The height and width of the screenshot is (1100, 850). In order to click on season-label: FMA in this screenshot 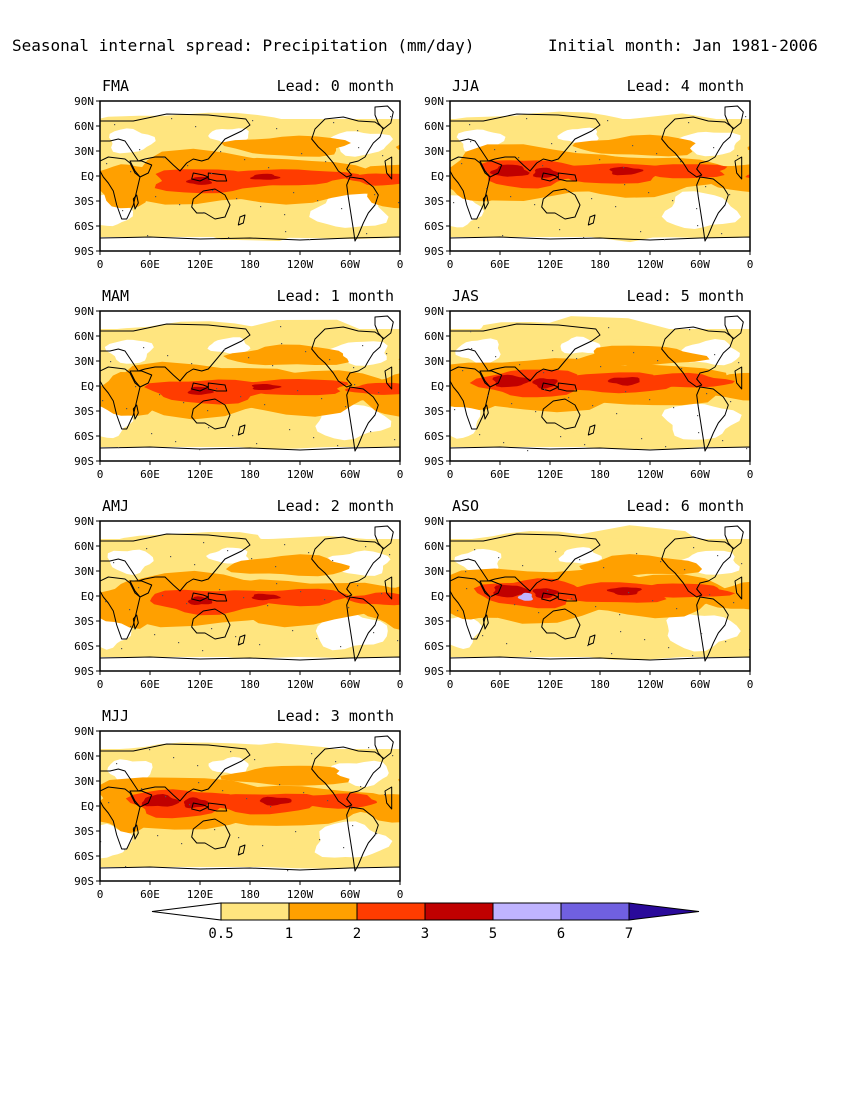, I will do `click(115, 86)`.